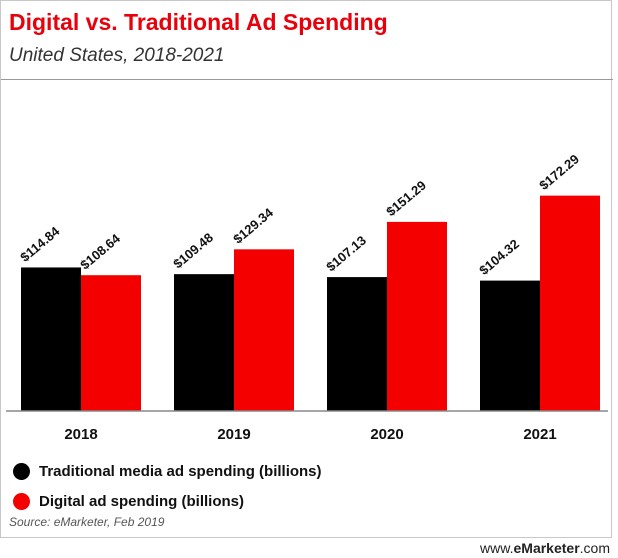  I want to click on emarketer-watermark: www.eMarketer.com, so click(545, 548).